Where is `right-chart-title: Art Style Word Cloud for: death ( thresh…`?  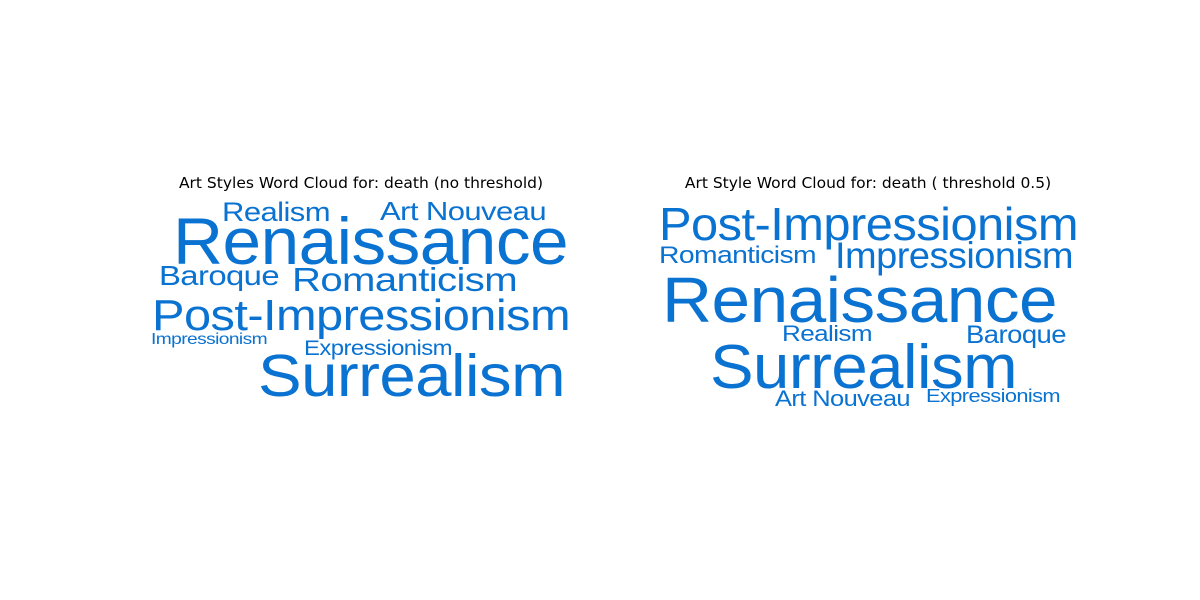 right-chart-title: Art Style Word Cloud for: death ( thresh… is located at coordinates (868, 183).